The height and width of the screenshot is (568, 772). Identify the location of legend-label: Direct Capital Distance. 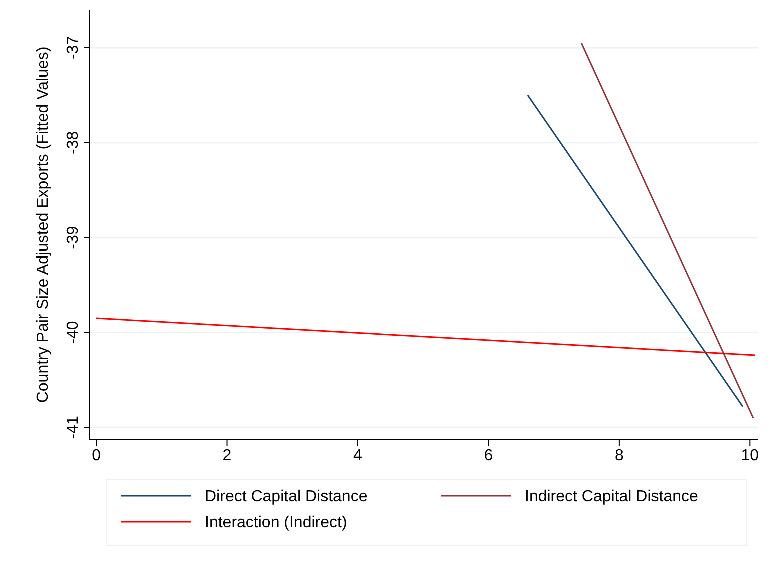
(286, 497).